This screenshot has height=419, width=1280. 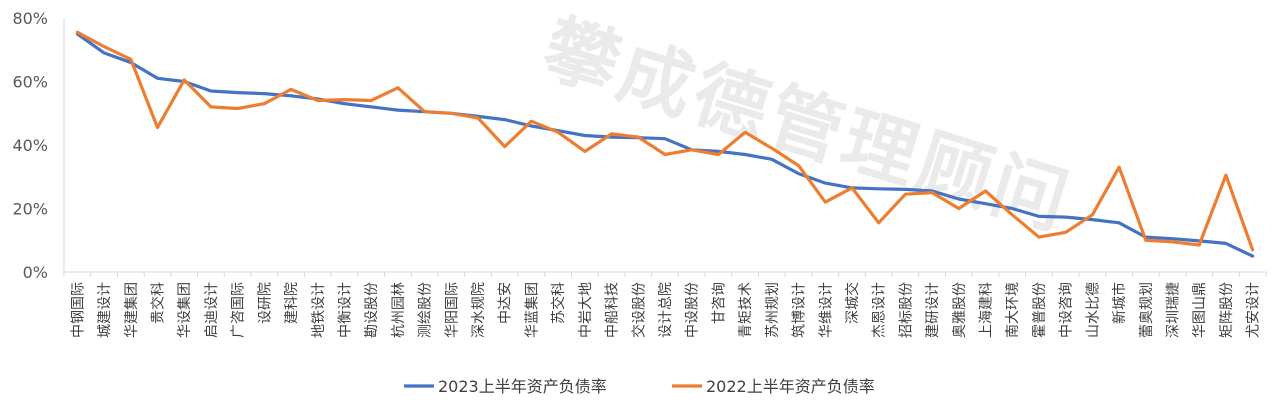 I want to click on x-tick-label: 霍普股份, so click(x=1040, y=310).